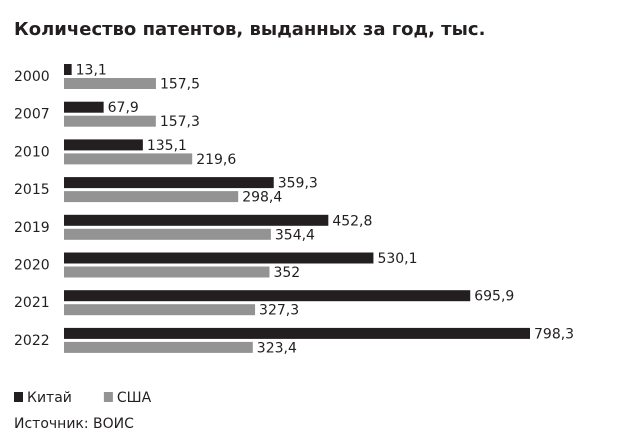 The image size is (640, 444). Describe the element at coordinates (352, 221) in the screenshot. I see `value-label: 452,8` at that location.